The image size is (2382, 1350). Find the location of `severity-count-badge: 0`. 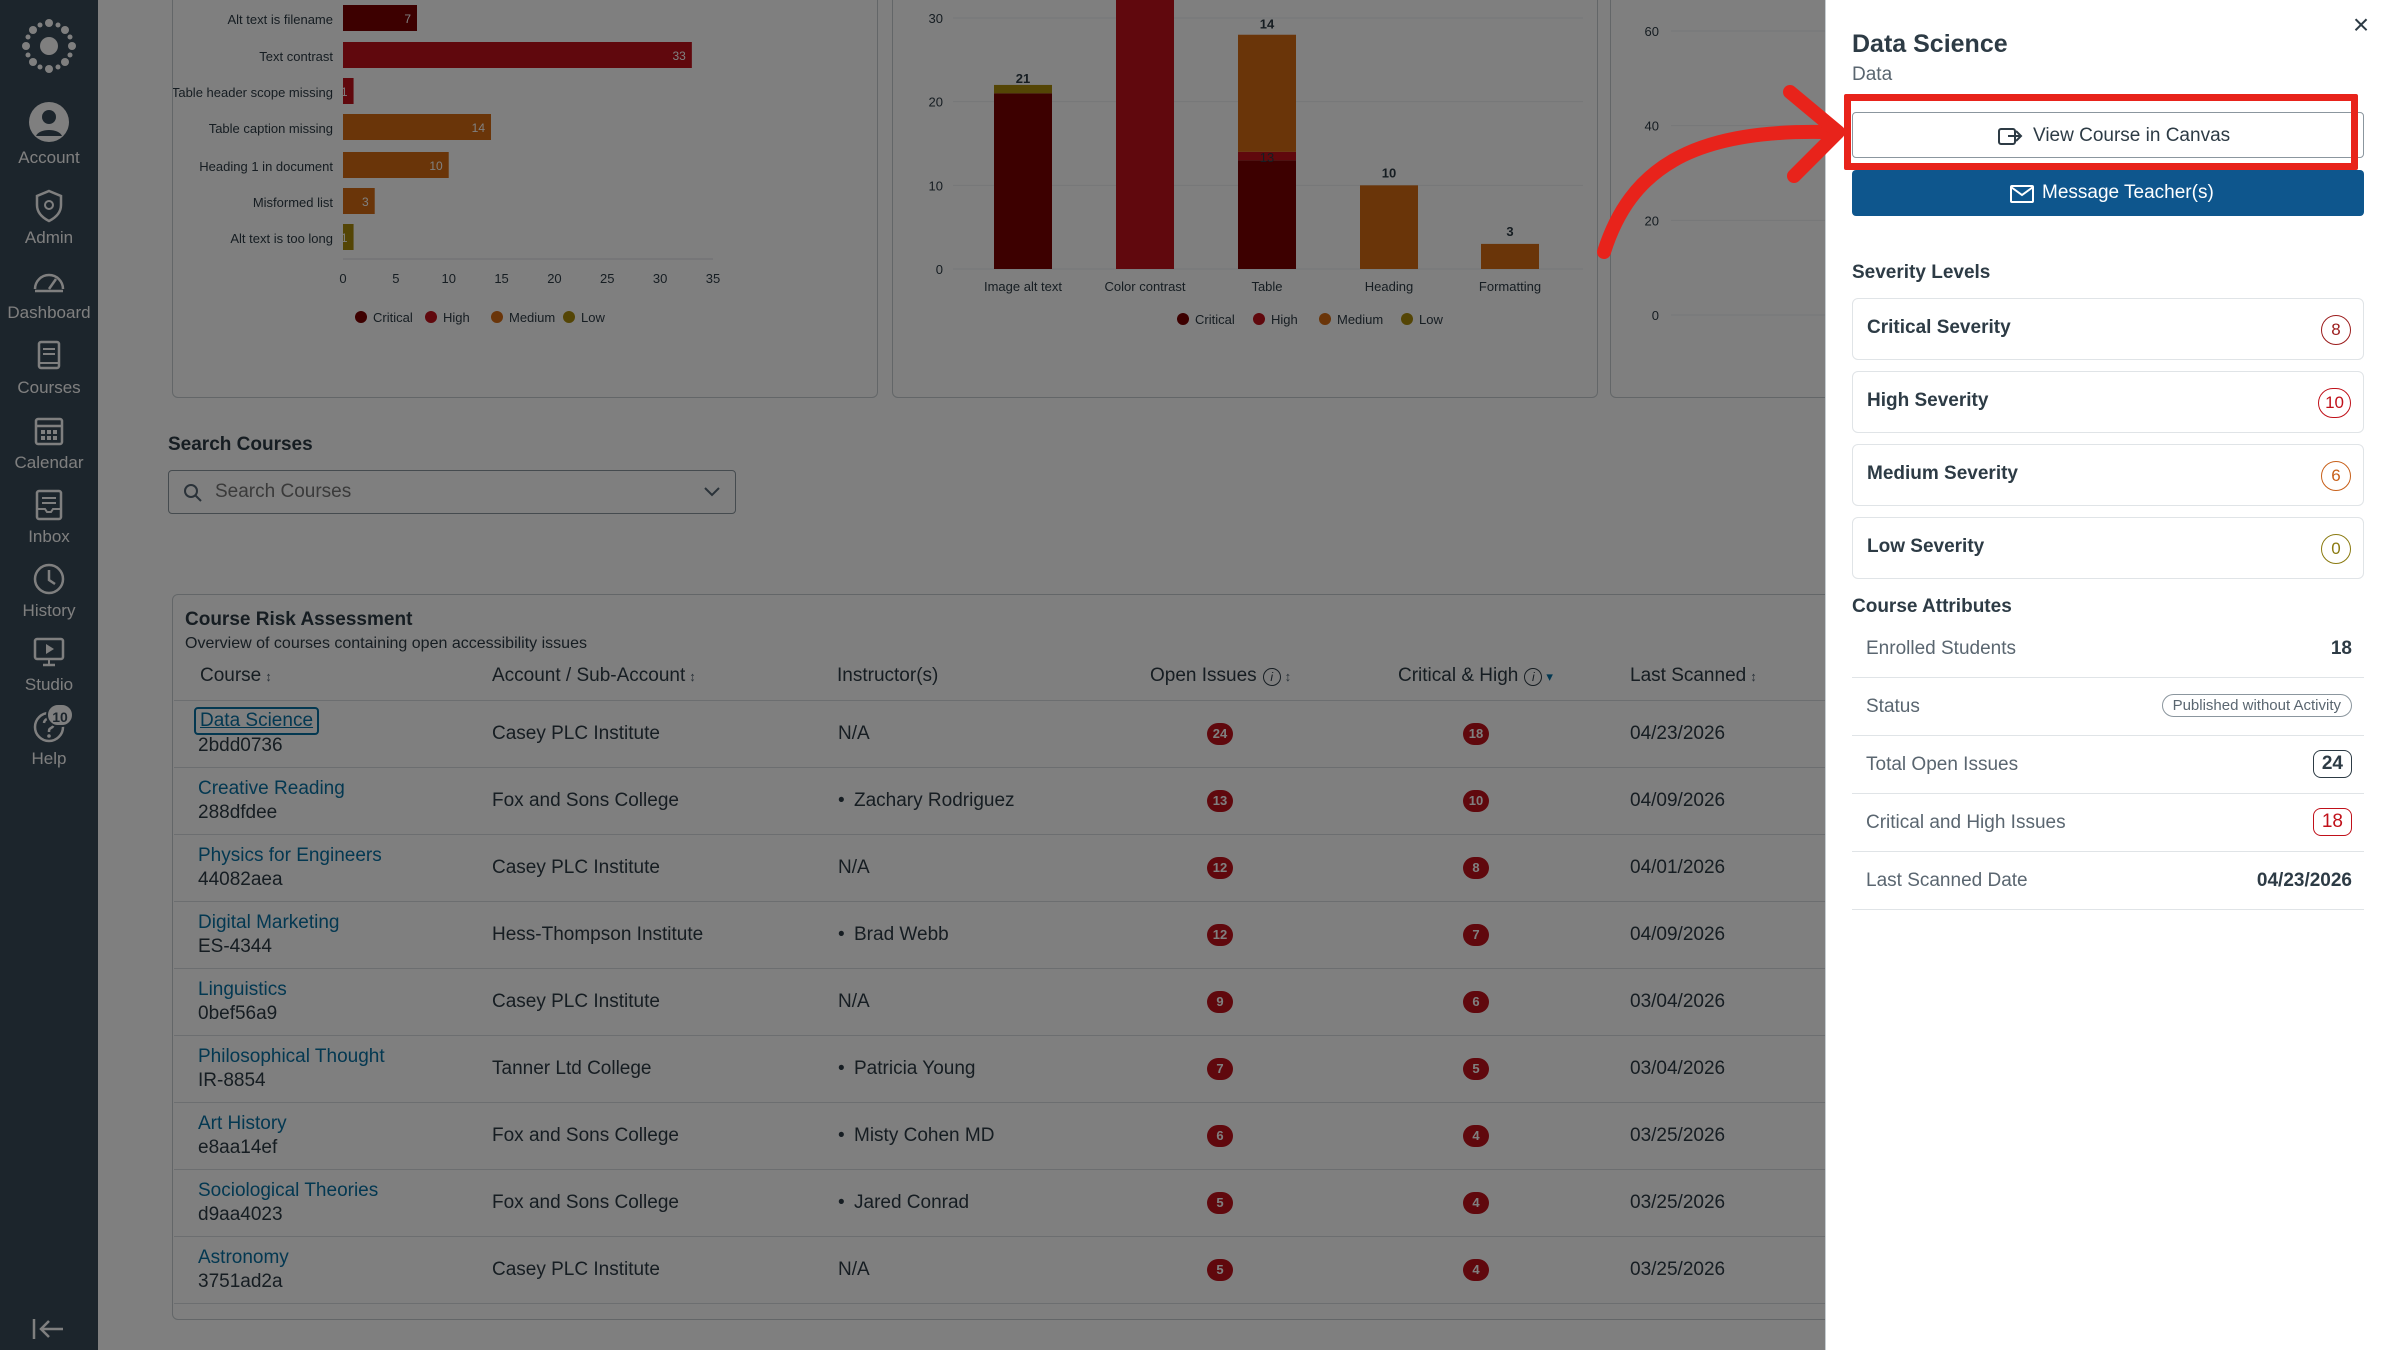

severity-count-badge: 0 is located at coordinates (2336, 549).